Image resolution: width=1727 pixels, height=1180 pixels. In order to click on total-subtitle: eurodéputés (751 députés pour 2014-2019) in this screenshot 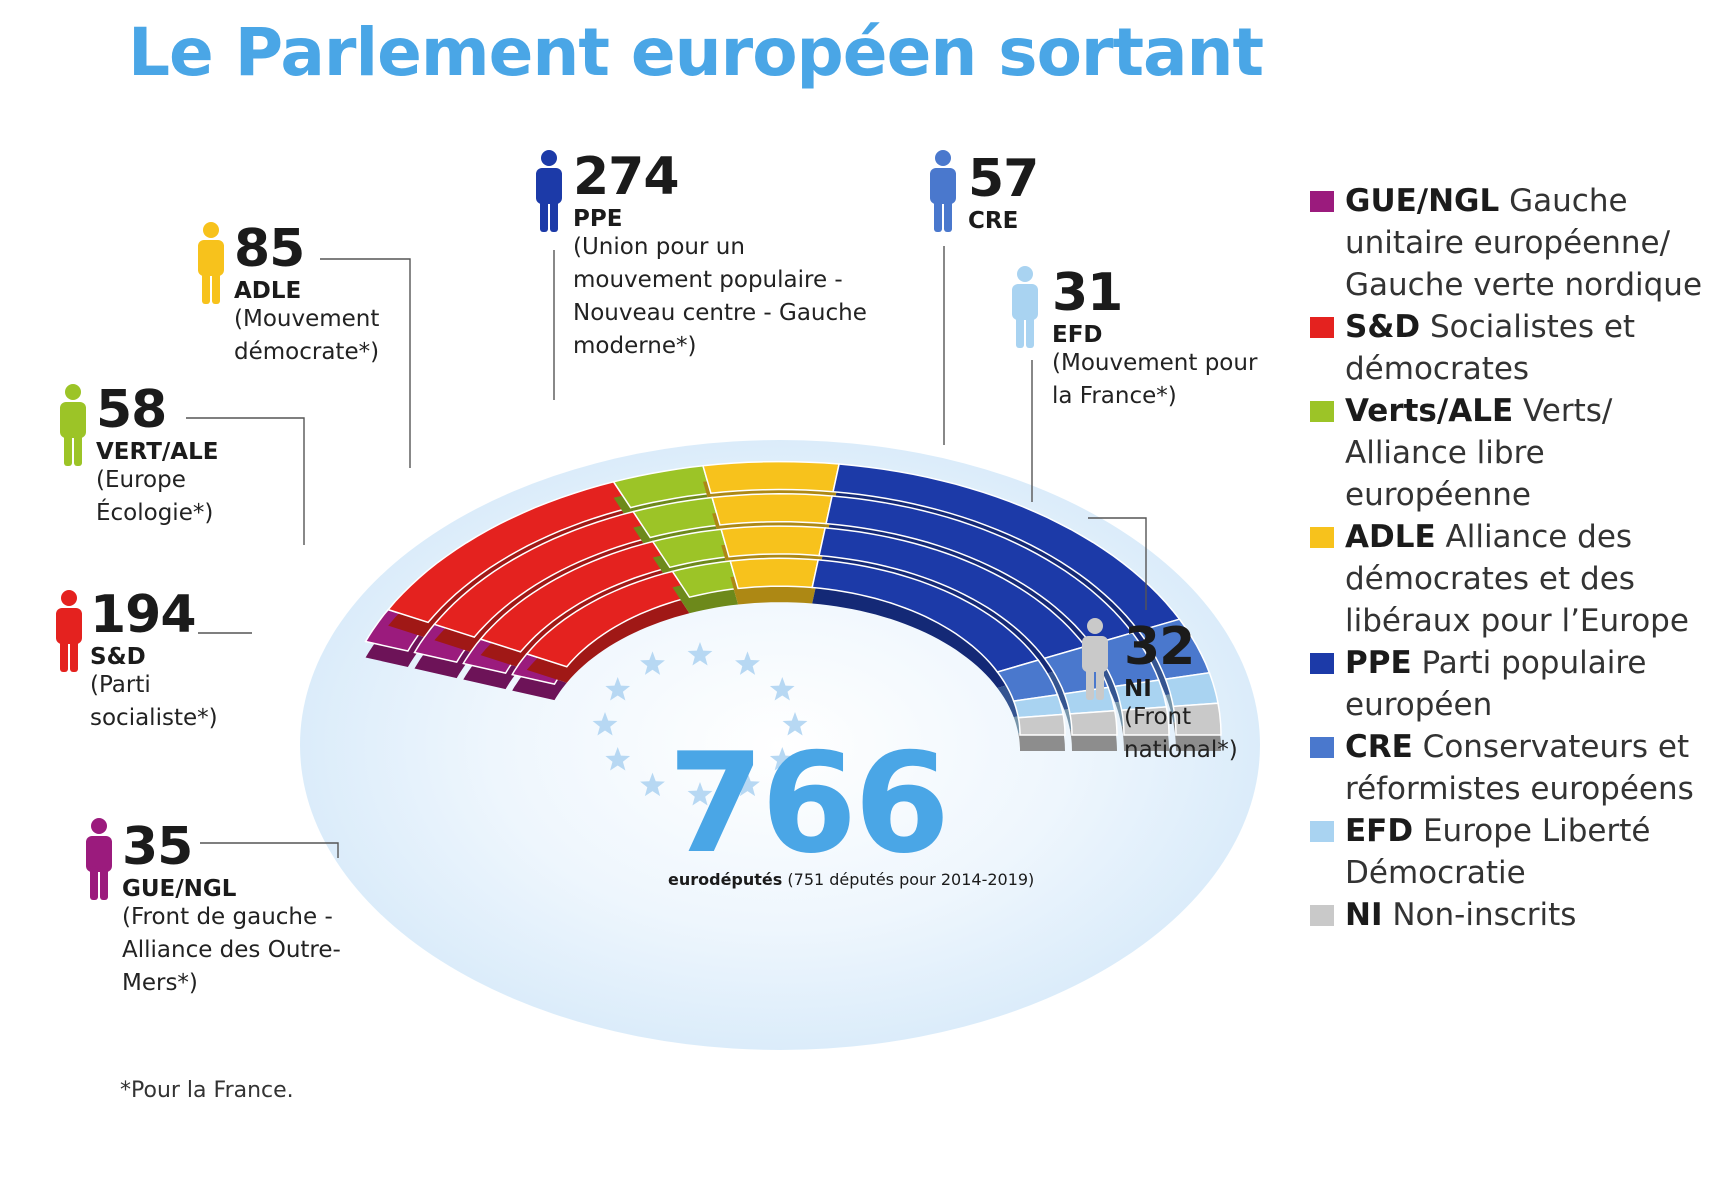, I will do `click(851, 879)`.